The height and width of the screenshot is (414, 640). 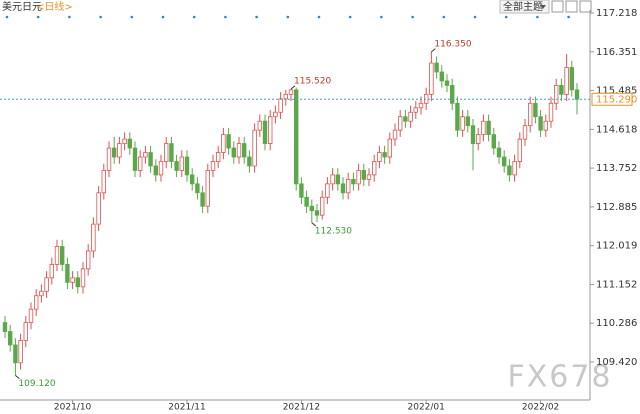 What do you see at coordinates (559, 377) in the screenshot?
I see `watermark: FX678` at bounding box center [559, 377].